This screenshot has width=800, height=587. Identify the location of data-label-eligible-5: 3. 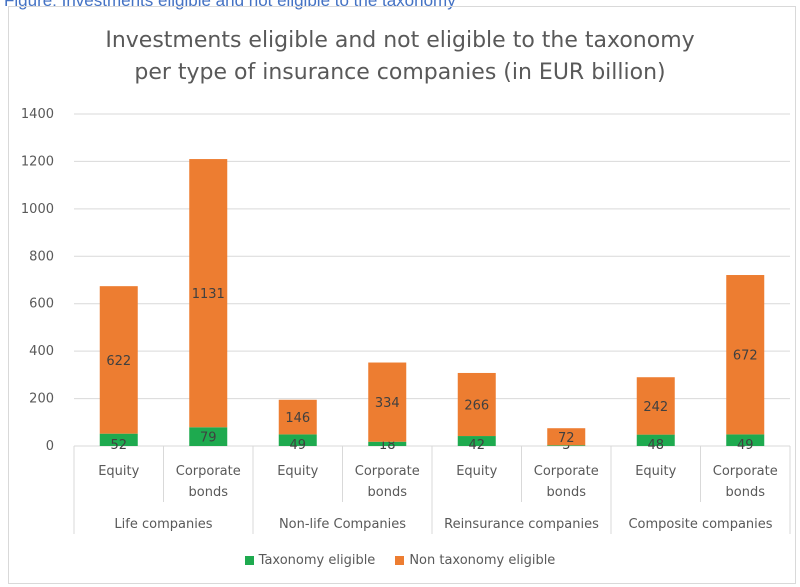
(566, 445).